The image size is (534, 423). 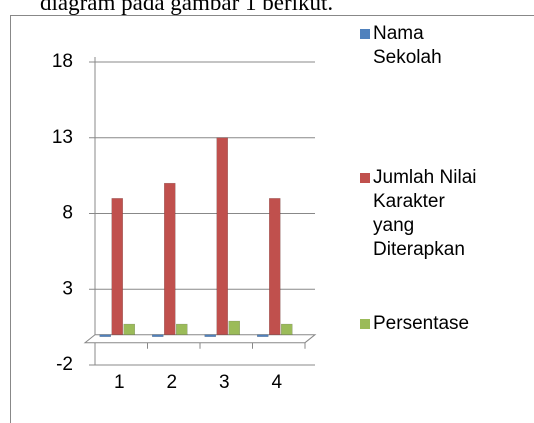 What do you see at coordinates (64, 364) in the screenshot?
I see `y-tick-label: -2` at bounding box center [64, 364].